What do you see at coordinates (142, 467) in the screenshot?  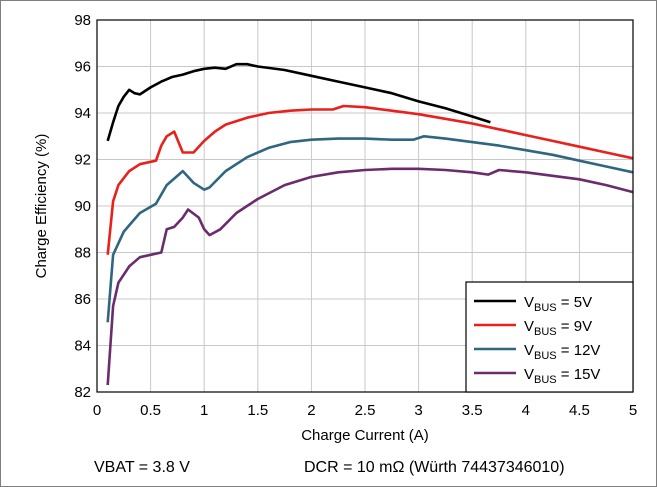 I see `footer-vbat-note: VBAT = 3.8 V` at bounding box center [142, 467].